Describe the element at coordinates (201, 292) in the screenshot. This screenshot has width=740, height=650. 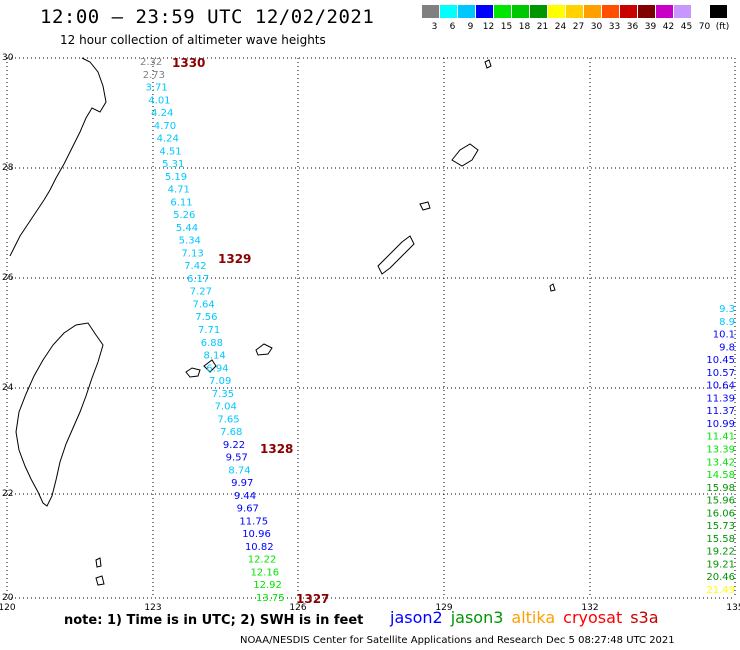
I see `wave-height-value: 7.27` at that location.